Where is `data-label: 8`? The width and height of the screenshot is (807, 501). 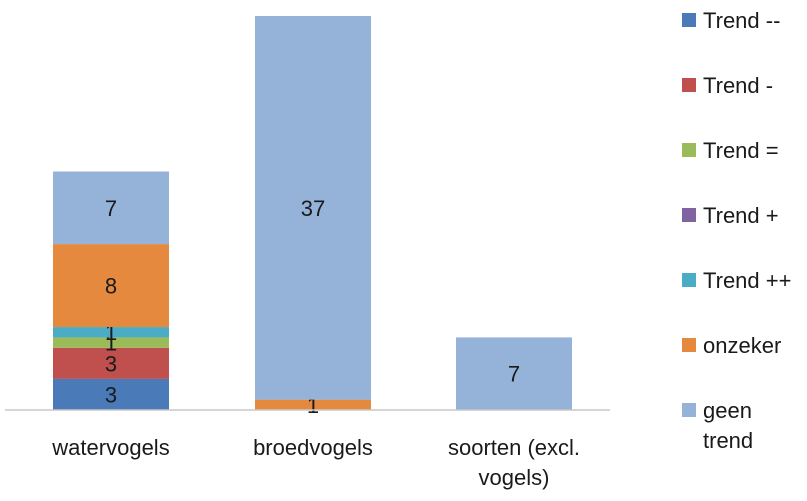 data-label: 8 is located at coordinates (111, 286).